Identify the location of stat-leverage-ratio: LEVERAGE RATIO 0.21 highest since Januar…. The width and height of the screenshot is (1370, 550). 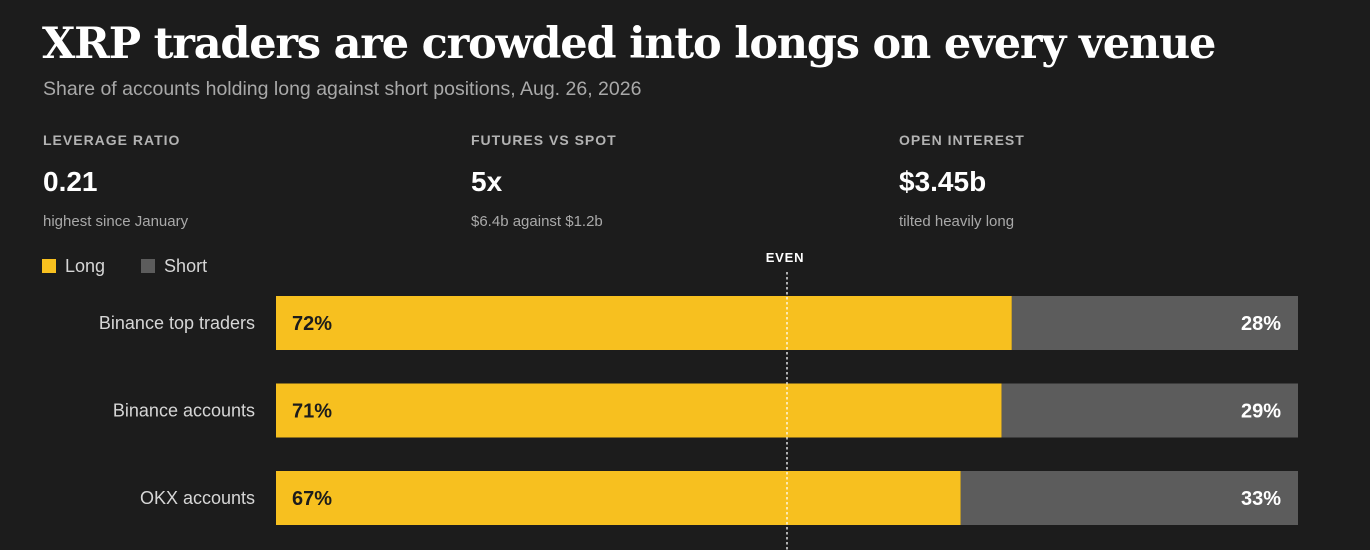
(243, 181).